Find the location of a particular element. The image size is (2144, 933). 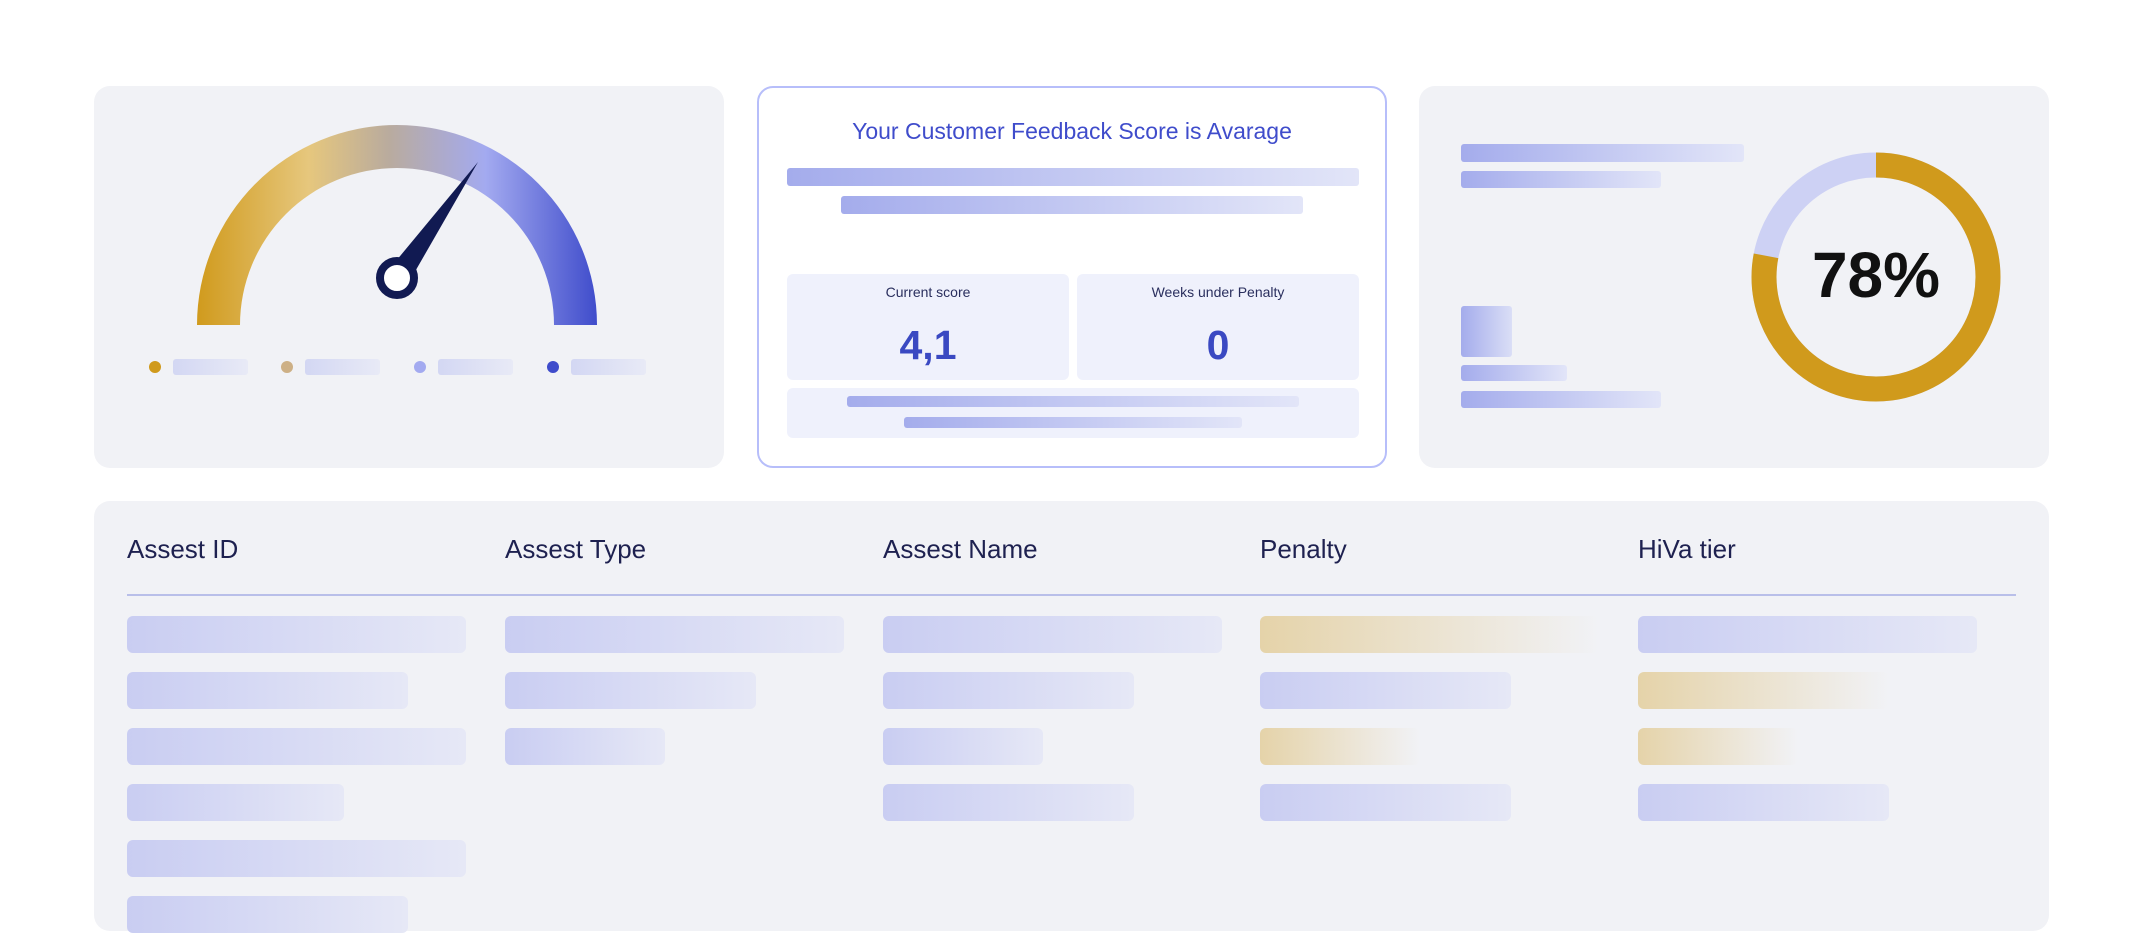

current-score-box: Current score 4,1 is located at coordinates (928, 327).